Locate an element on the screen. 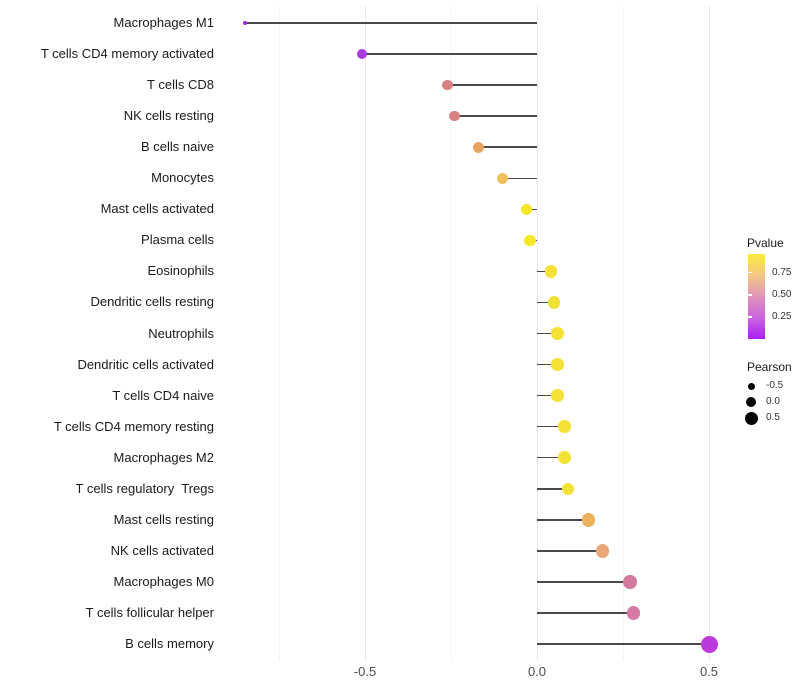  pearson-legend-label: -0.5 is located at coordinates (775, 385).